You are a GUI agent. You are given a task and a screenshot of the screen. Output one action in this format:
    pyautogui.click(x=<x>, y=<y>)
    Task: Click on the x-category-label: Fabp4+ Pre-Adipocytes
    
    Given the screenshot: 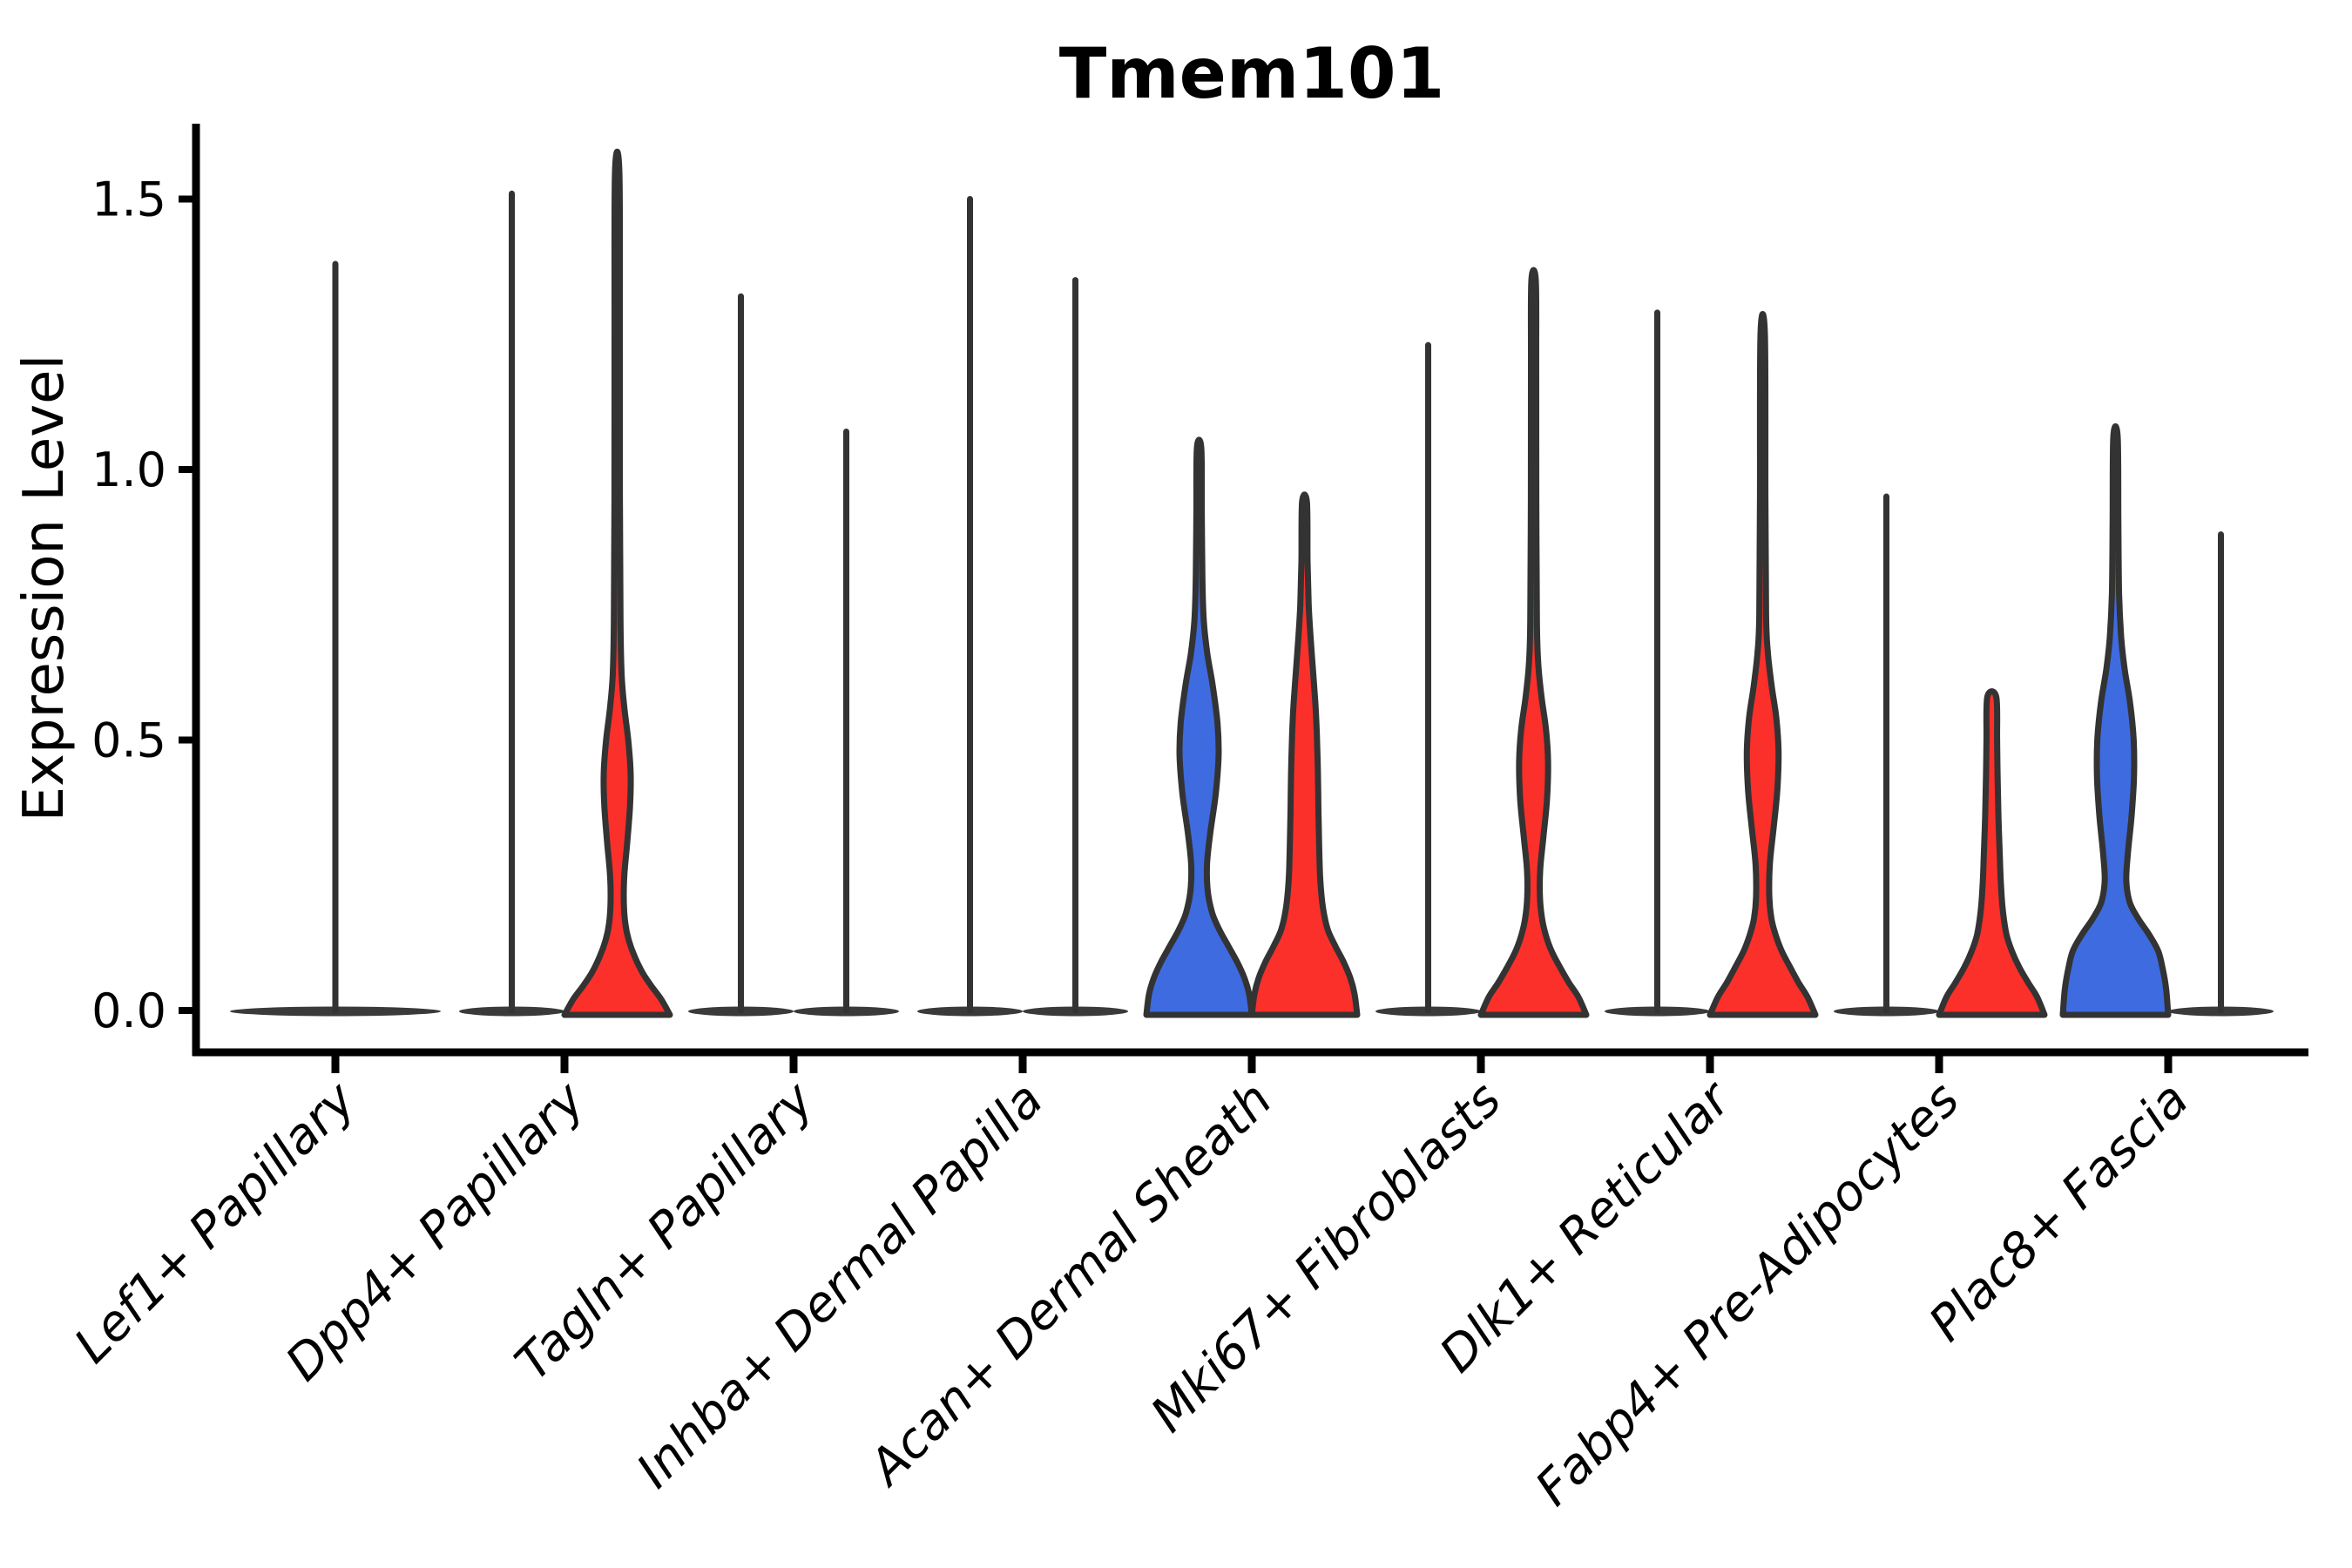 What is the action you would take?
    pyautogui.click(x=1747, y=1294)
    